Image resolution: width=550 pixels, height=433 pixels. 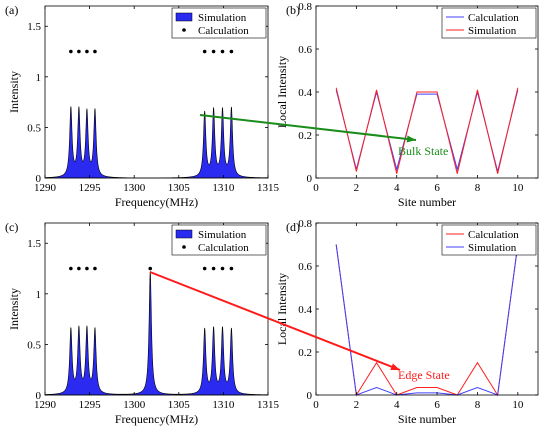 I want to click on bulk-state-arrow, so click(x=308, y=127).